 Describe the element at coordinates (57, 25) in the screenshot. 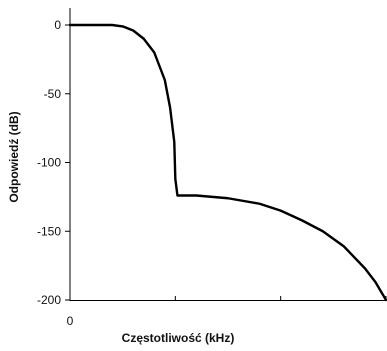

I see `y-tick-label: 0` at that location.